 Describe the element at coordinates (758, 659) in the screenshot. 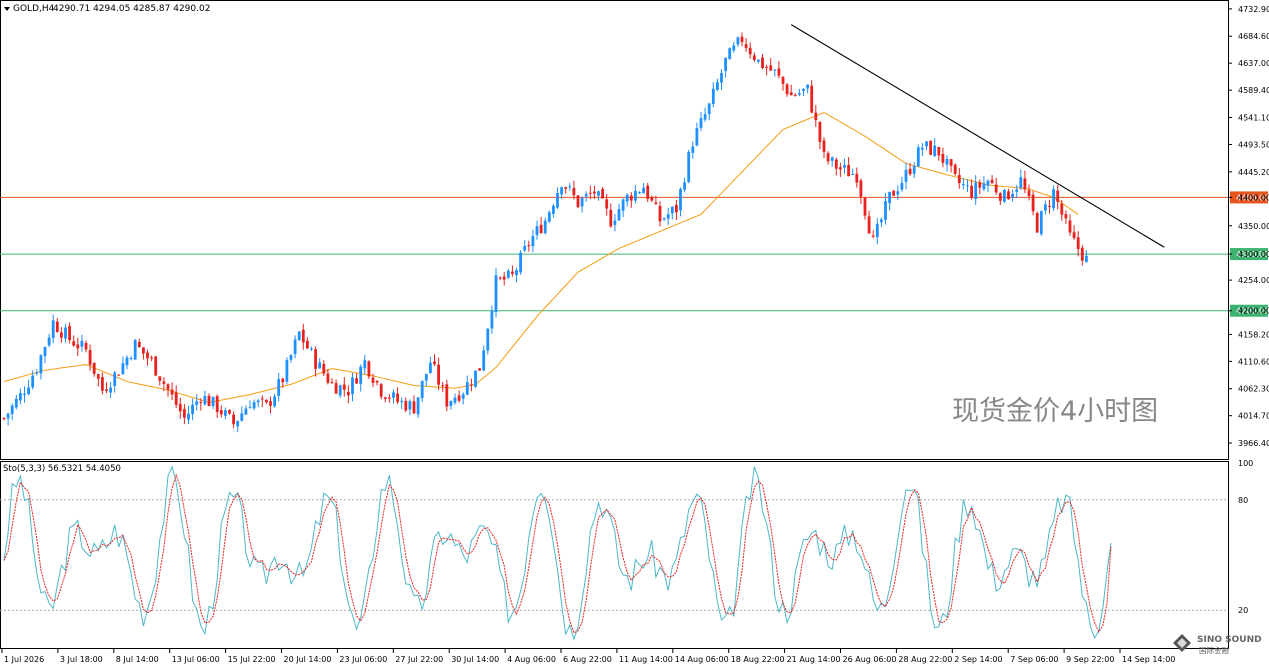

I see `time-tick-label: 18 Aug 22:00` at that location.